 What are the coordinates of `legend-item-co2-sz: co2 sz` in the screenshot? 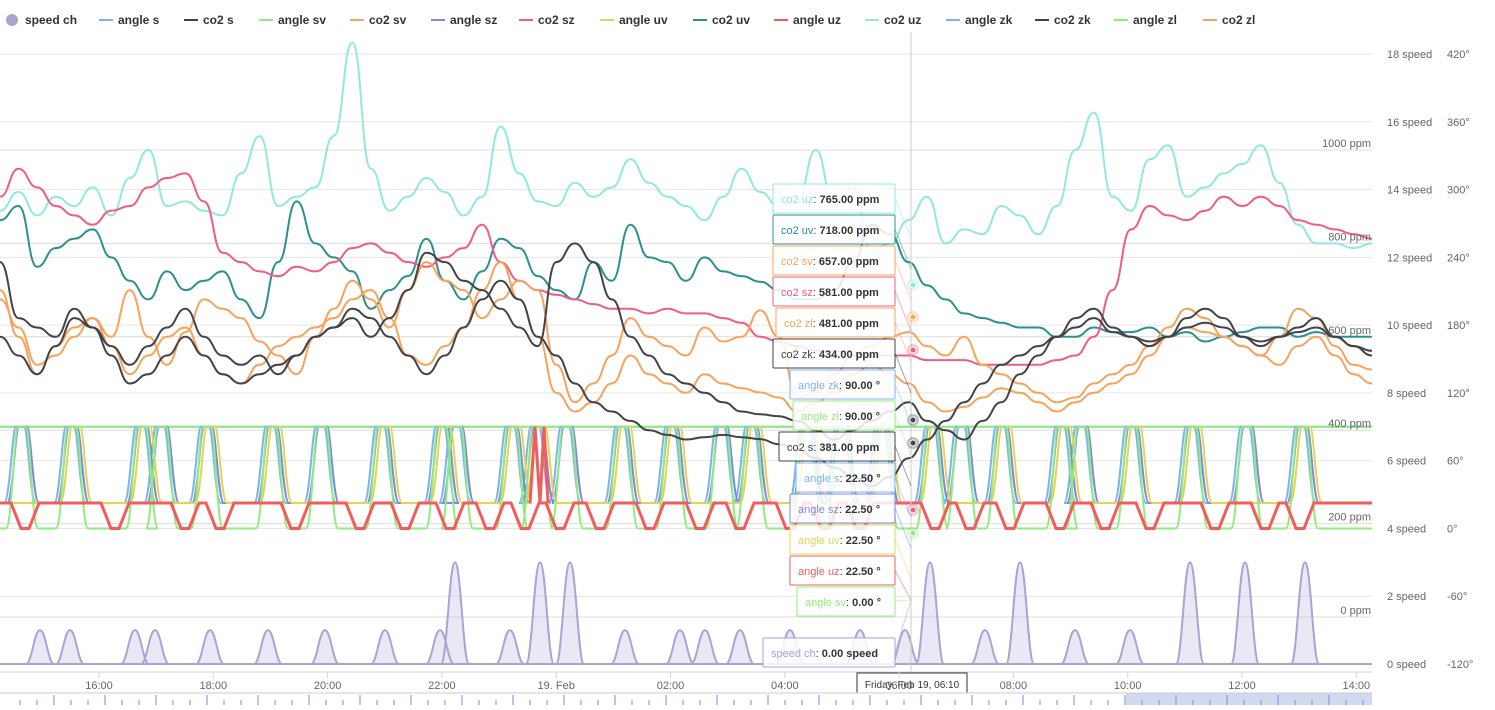 It's located at (547, 20).